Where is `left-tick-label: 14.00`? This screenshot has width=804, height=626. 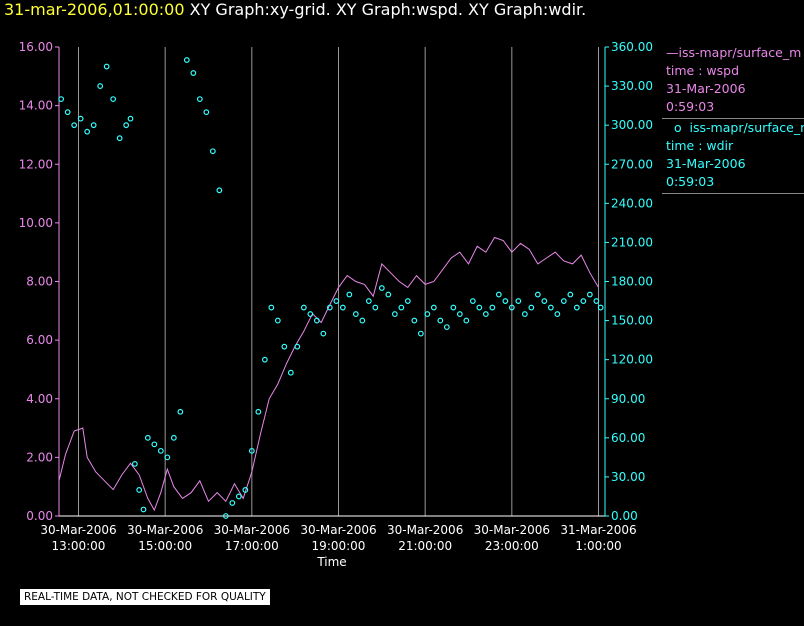 left-tick-label: 14.00 is located at coordinates (36, 106).